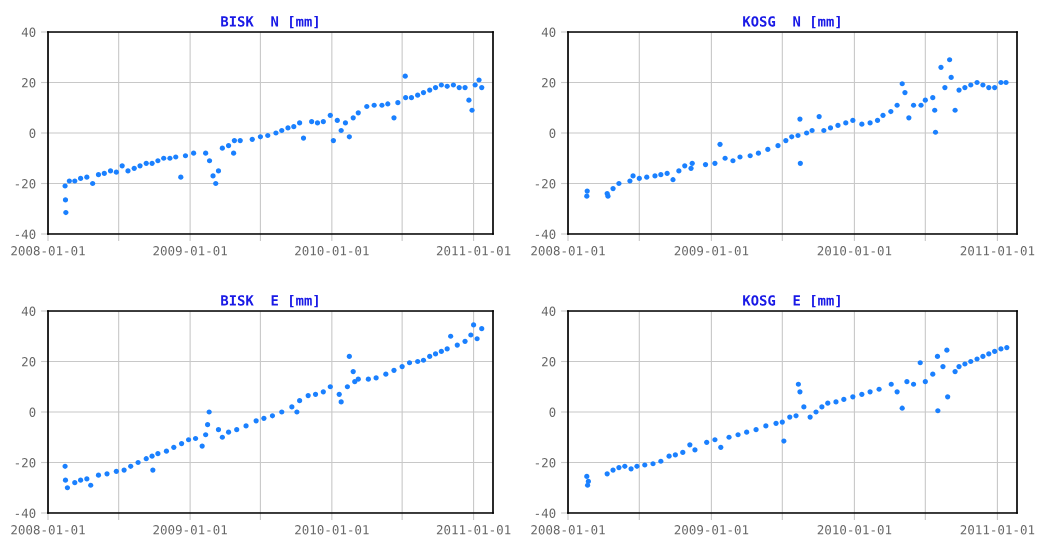 Image resolution: width=1053 pixels, height=545 pixels. Describe the element at coordinates (791, 22) in the screenshot. I see `chart-title: KOSG N [mm]` at that location.